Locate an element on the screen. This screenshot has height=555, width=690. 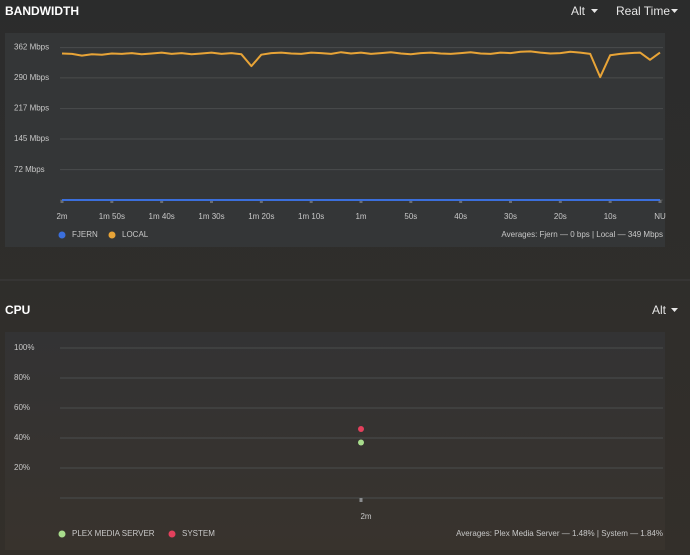
x-tick-label: 1m 30s is located at coordinates (211, 216).